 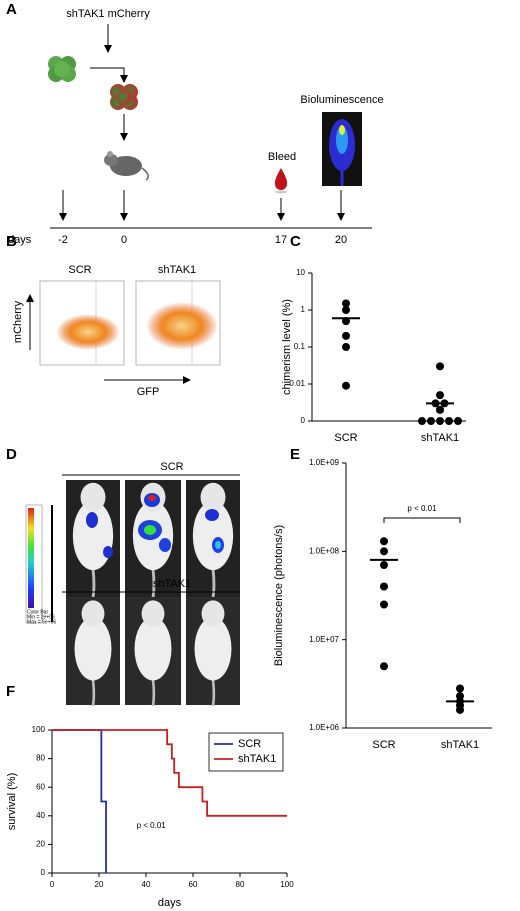 What do you see at coordinates (341, 100) in the screenshot?
I see `imaging-label: Bioluminescence` at bounding box center [341, 100].